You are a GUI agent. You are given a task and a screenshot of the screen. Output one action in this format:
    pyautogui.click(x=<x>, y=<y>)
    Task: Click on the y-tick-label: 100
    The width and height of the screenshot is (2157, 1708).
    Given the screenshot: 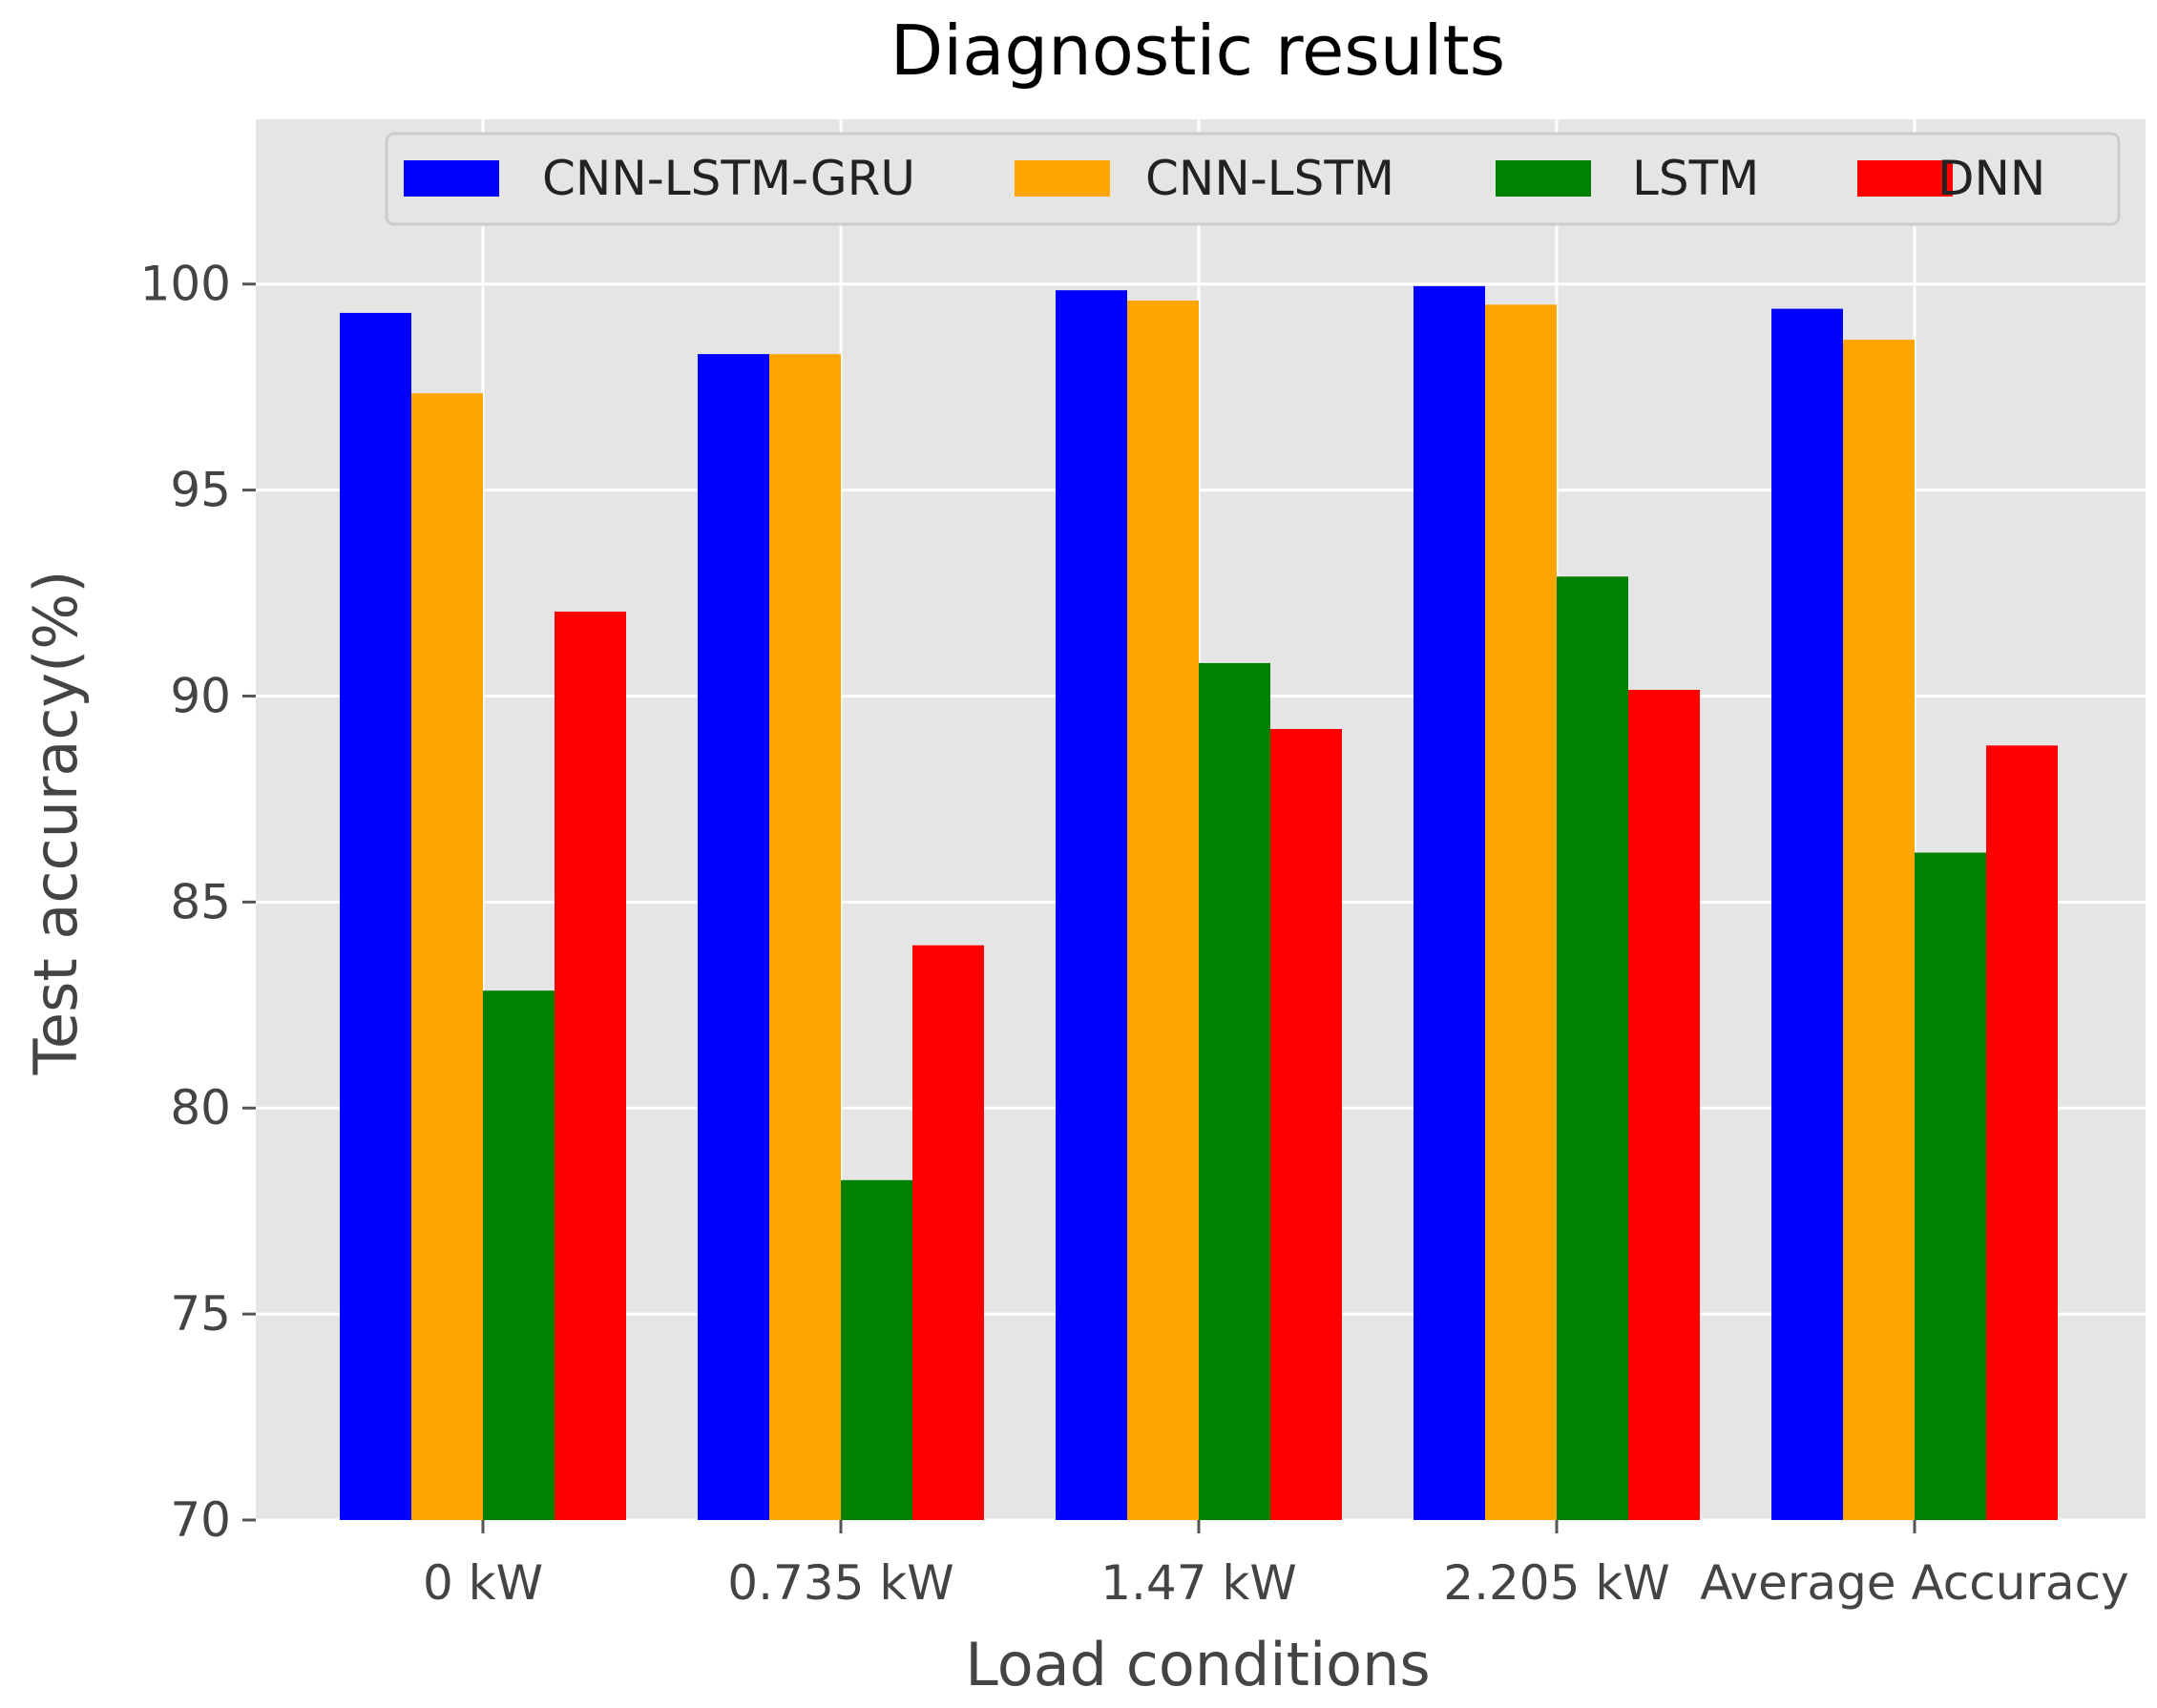 What is the action you would take?
    pyautogui.click(x=185, y=284)
    